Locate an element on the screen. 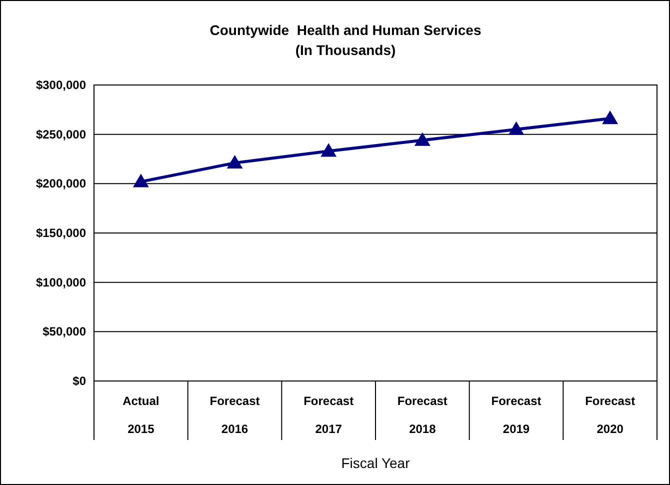 The width and height of the screenshot is (670, 485). x-axis-title: Fiscal Year is located at coordinates (375, 463).